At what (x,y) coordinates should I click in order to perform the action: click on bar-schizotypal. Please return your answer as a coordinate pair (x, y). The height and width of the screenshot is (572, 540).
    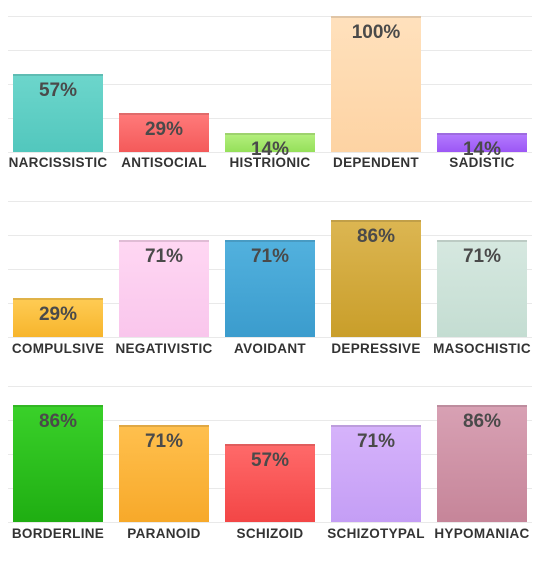
    Looking at the image, I should click on (376, 473).